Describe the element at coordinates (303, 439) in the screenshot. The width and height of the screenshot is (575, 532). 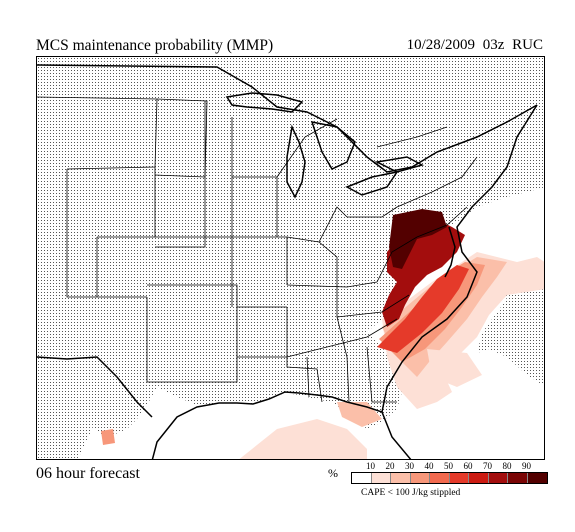
I see `prob-patch-gulf` at that location.